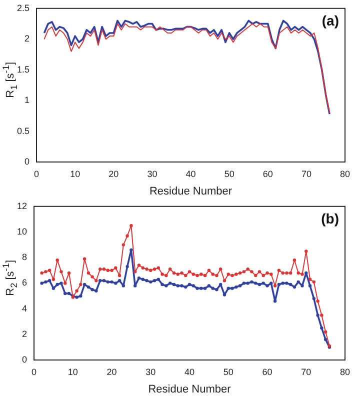 Image resolution: width=355 pixels, height=396 pixels. Describe the element at coordinates (330, 218) in the screenshot. I see `annotation: (b)` at that location.